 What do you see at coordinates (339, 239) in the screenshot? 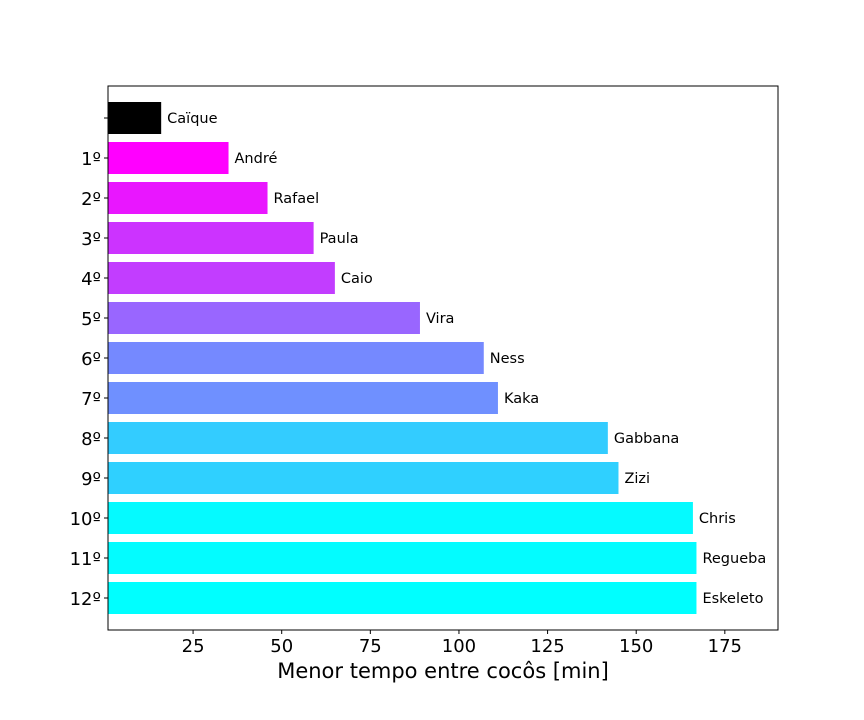
I see `bar-label: Paula` at bounding box center [339, 239].